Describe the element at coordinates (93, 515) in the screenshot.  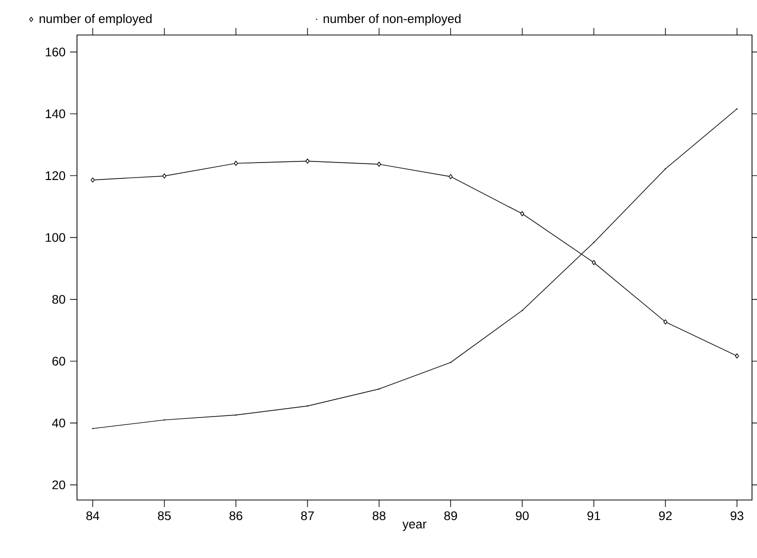
I see `x-tick-label: 84` at that location.